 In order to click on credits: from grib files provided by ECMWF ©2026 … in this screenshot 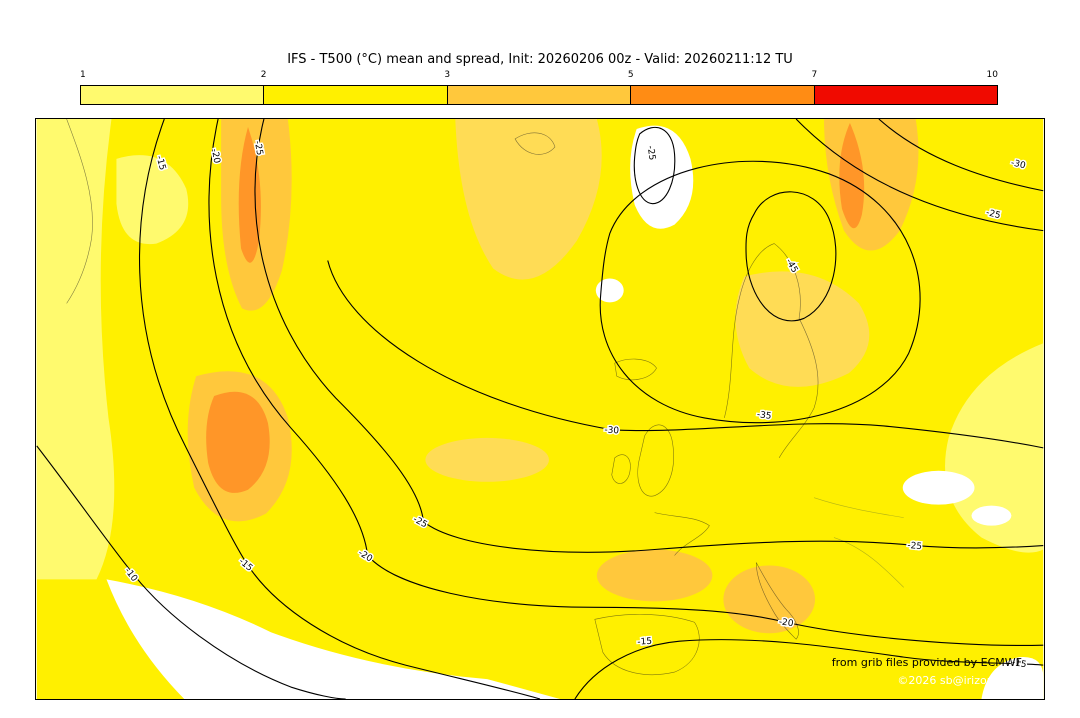, I will do `click(927, 672)`.